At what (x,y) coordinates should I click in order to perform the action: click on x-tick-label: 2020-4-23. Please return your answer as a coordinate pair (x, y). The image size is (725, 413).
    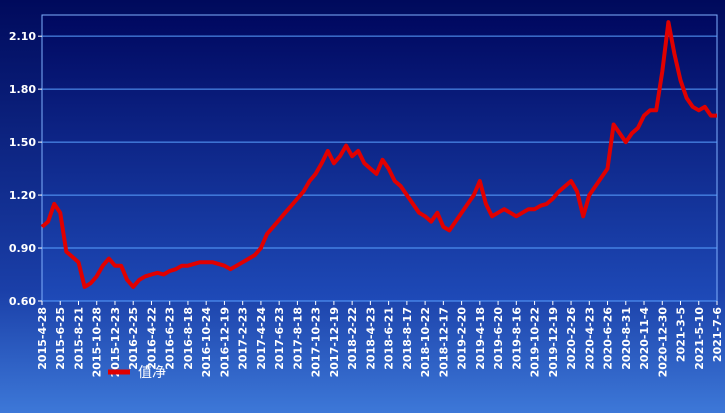
    Looking at the image, I should click on (589, 338).